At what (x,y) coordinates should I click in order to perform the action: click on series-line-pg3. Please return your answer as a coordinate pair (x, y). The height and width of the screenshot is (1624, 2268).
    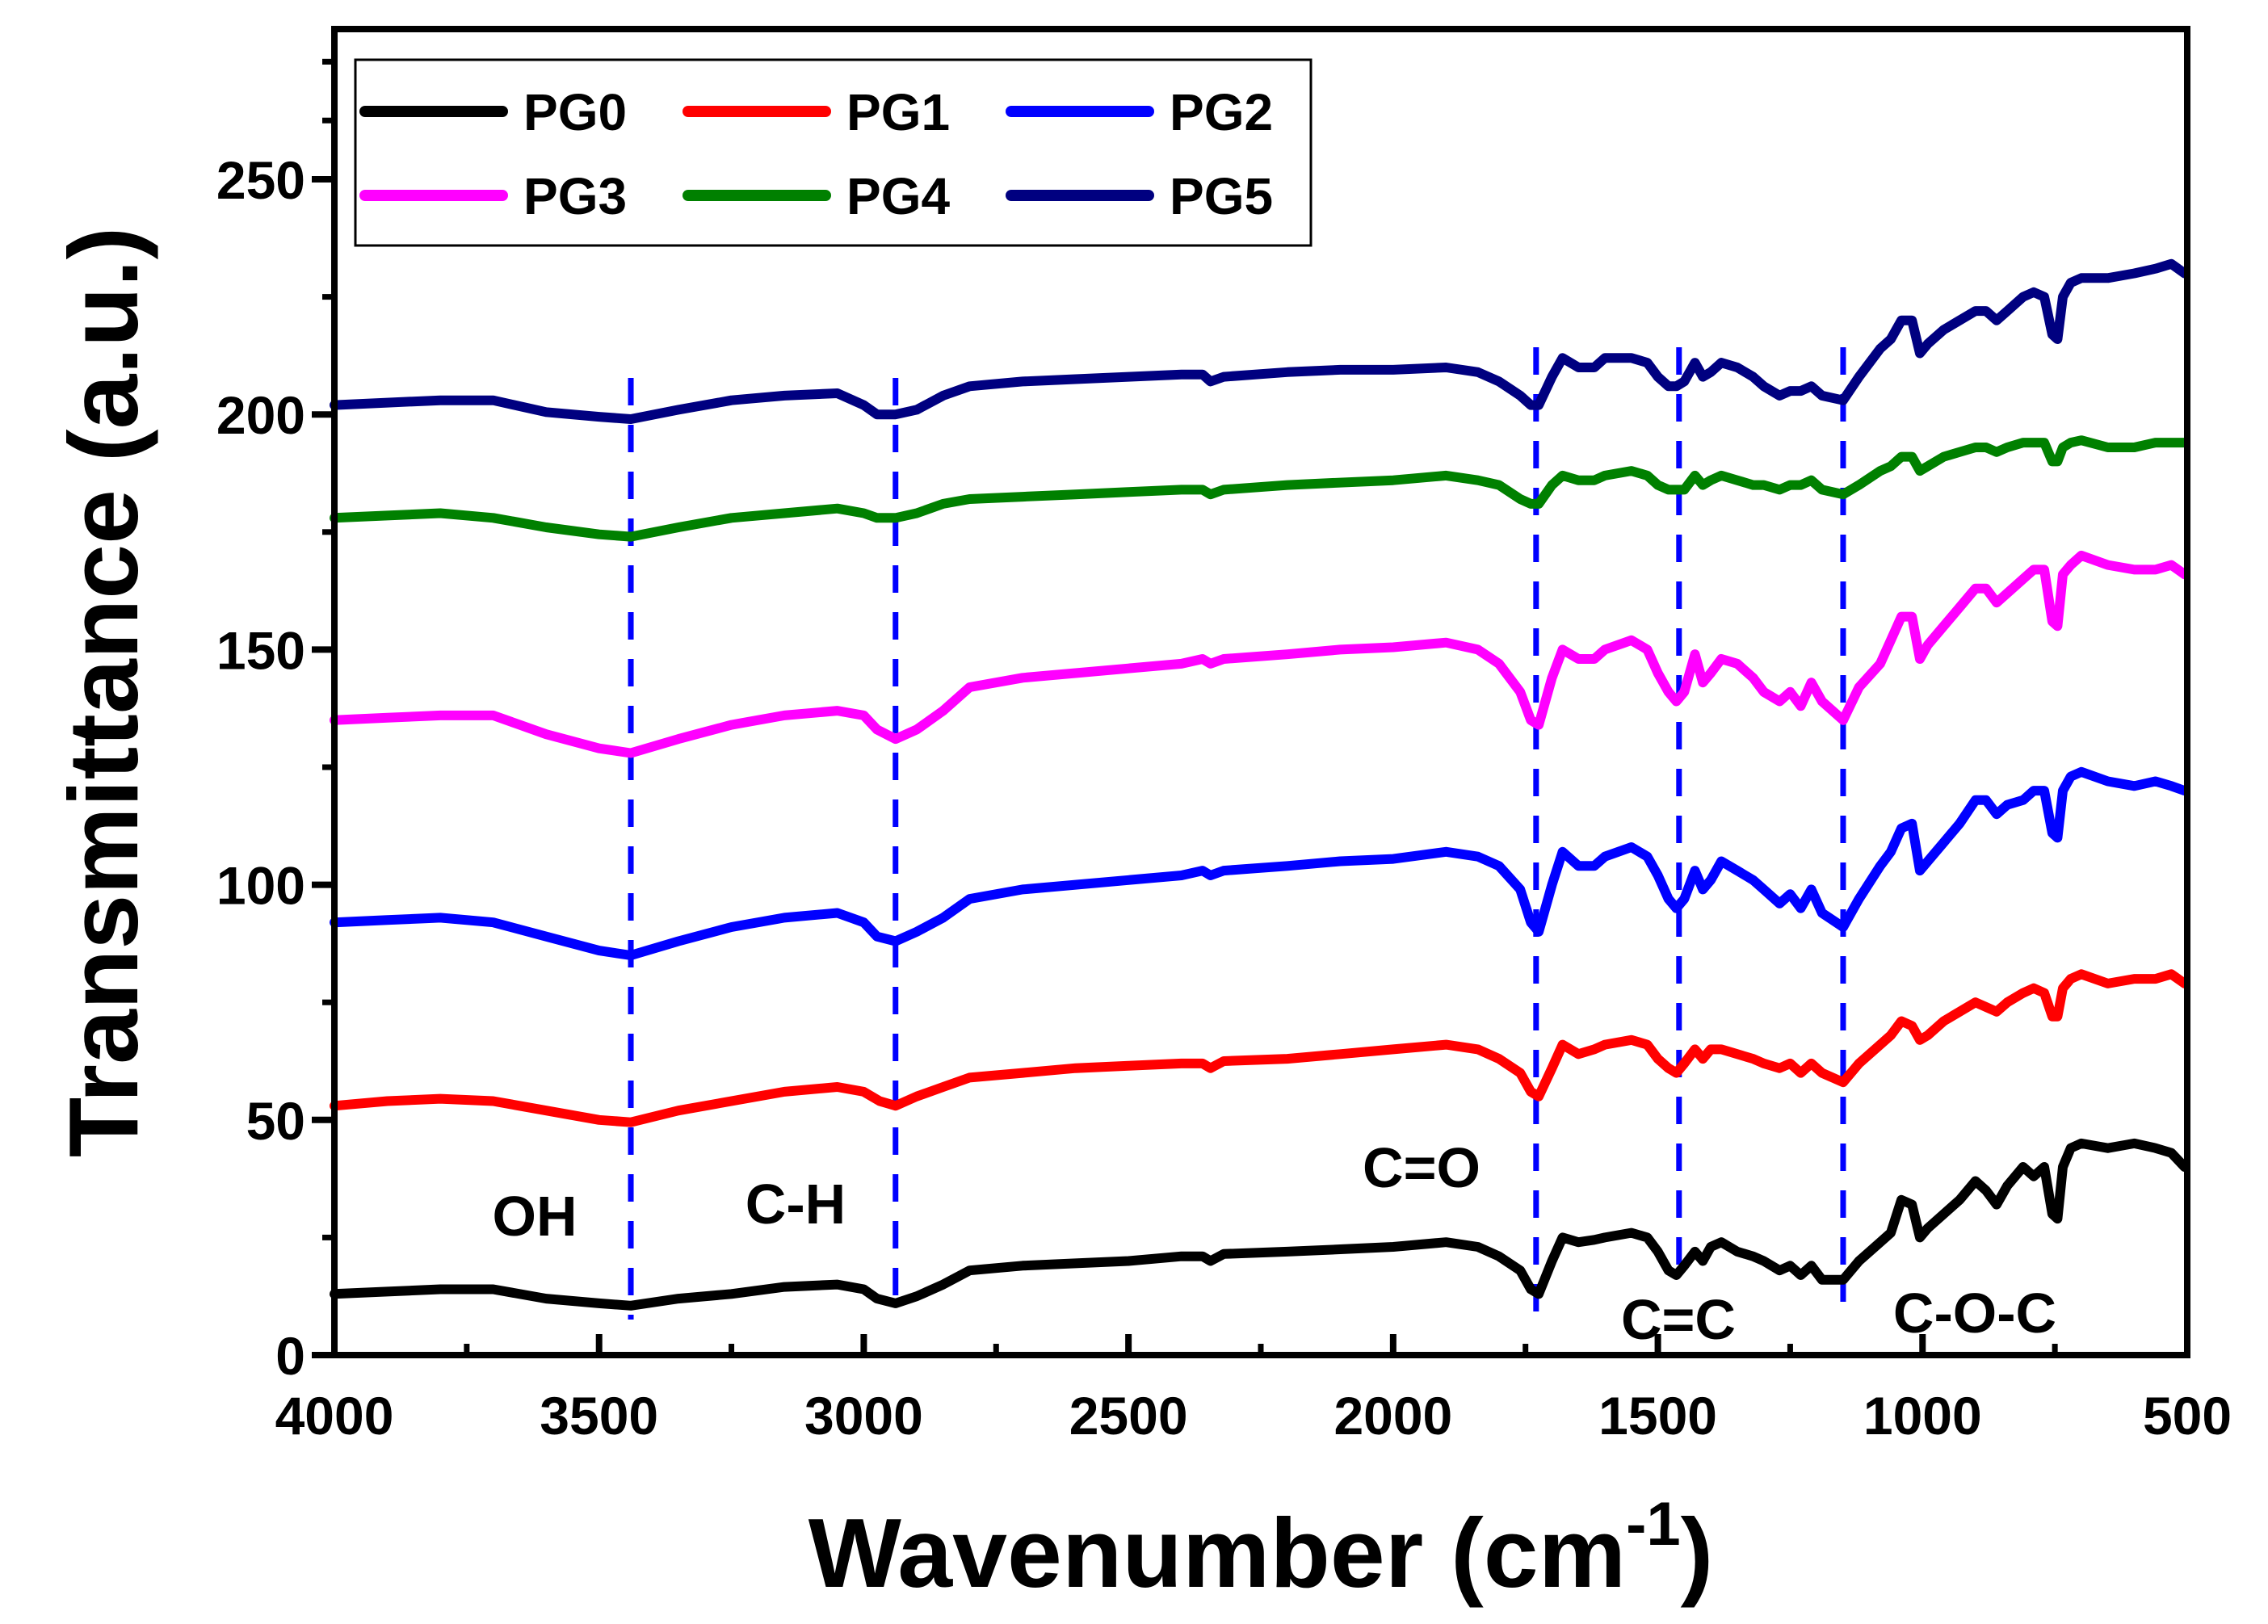
    Looking at the image, I should click on (1260, 654).